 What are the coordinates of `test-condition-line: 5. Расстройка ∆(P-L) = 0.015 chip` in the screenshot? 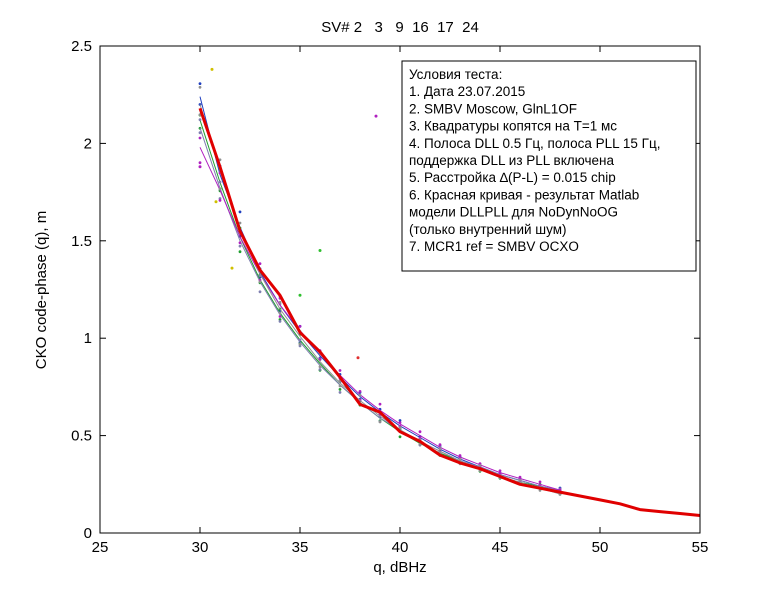 It's located at (512, 177).